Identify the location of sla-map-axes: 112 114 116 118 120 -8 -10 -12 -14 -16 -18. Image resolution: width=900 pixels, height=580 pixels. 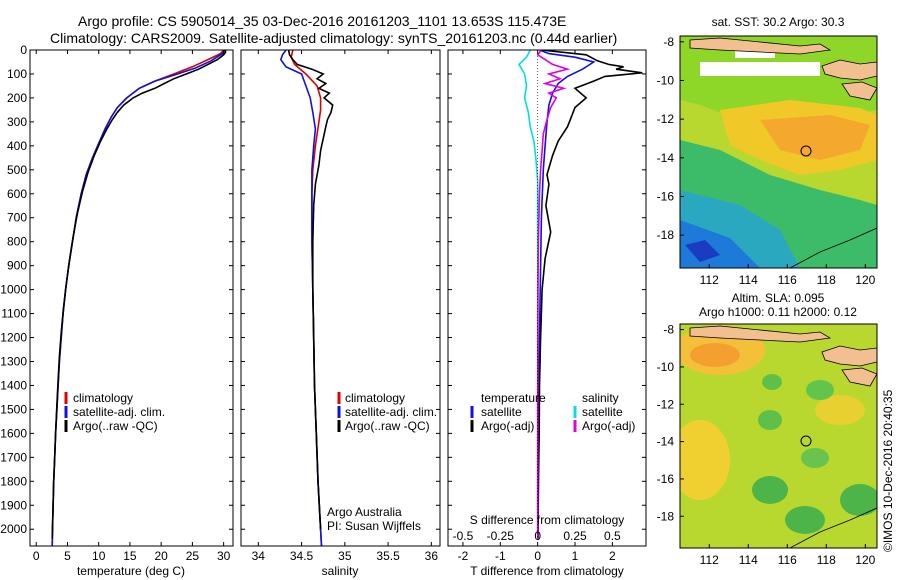
(766, 445).